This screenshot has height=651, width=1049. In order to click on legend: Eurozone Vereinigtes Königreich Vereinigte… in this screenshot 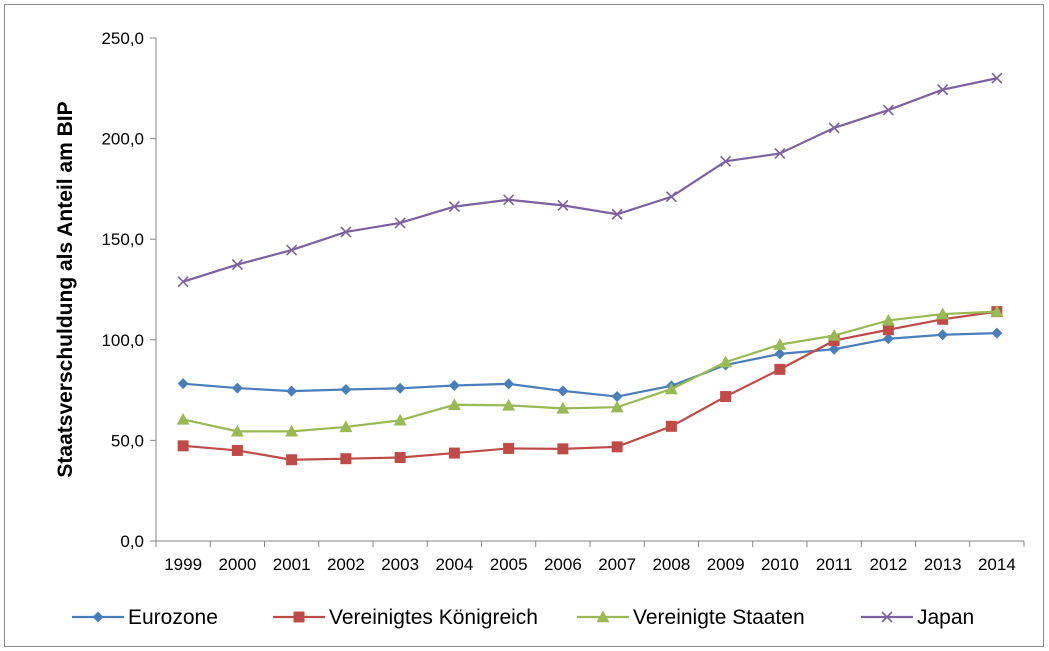, I will do `click(523, 617)`.